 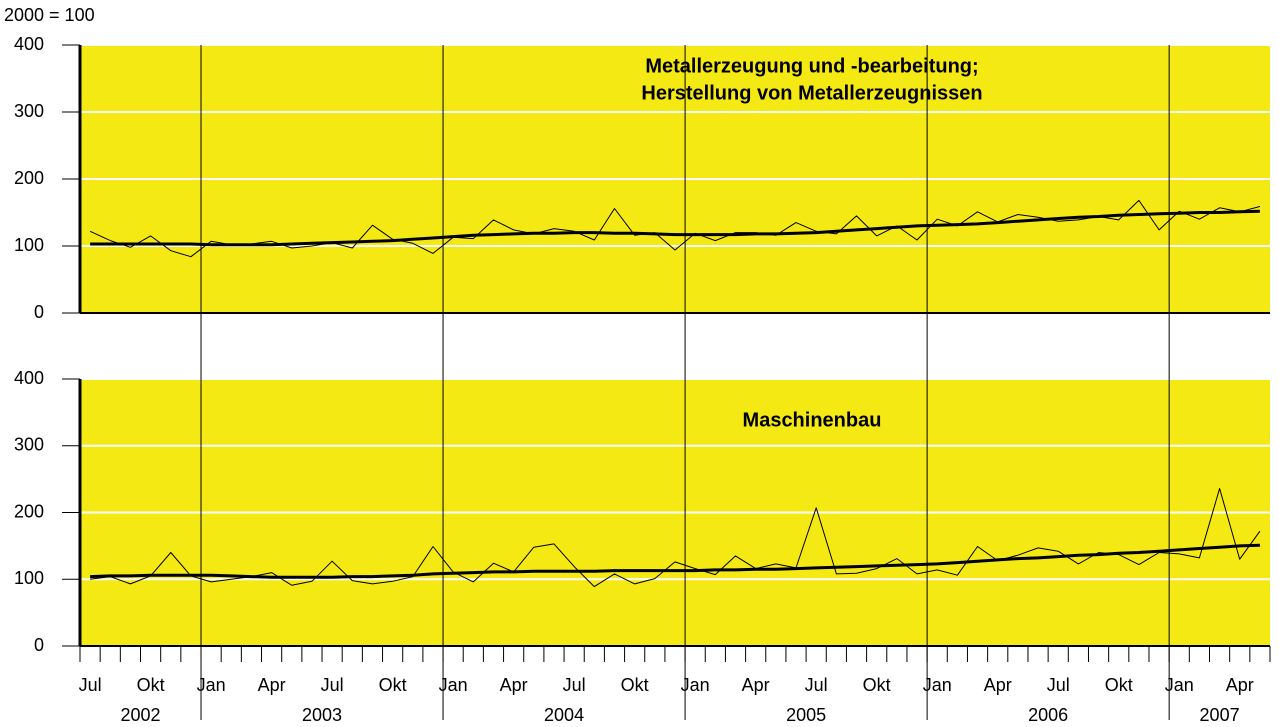 I want to click on year-label: 2007, so click(x=1220, y=715).